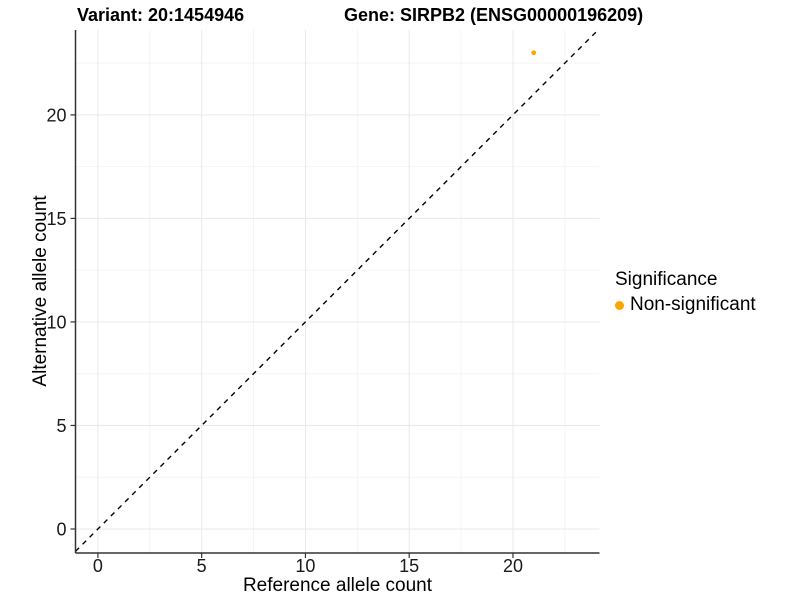 Image resolution: width=800 pixels, height=600 pixels. Describe the element at coordinates (161, 15) in the screenshot. I see `plot-title-variant: Variant: 20:1454946` at that location.